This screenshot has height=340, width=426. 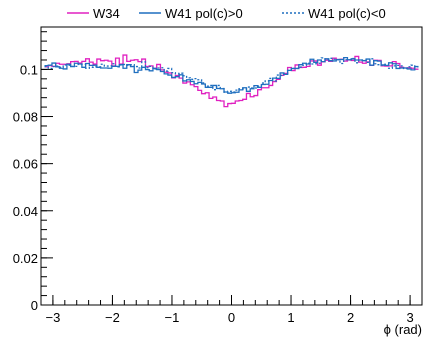 I want to click on y-tick-label: 0.02, so click(x=25, y=258).